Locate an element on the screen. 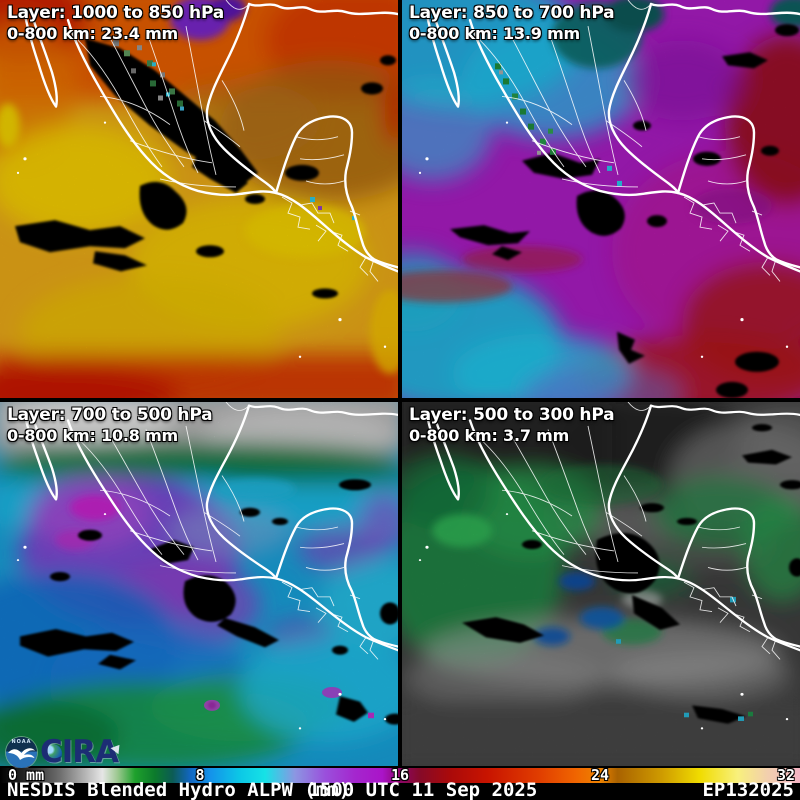 The height and width of the screenshot is (800, 800). panel-header: Layer: 700 to 500 hPa 0-800 km: 10.8 mm is located at coordinates (110, 425).